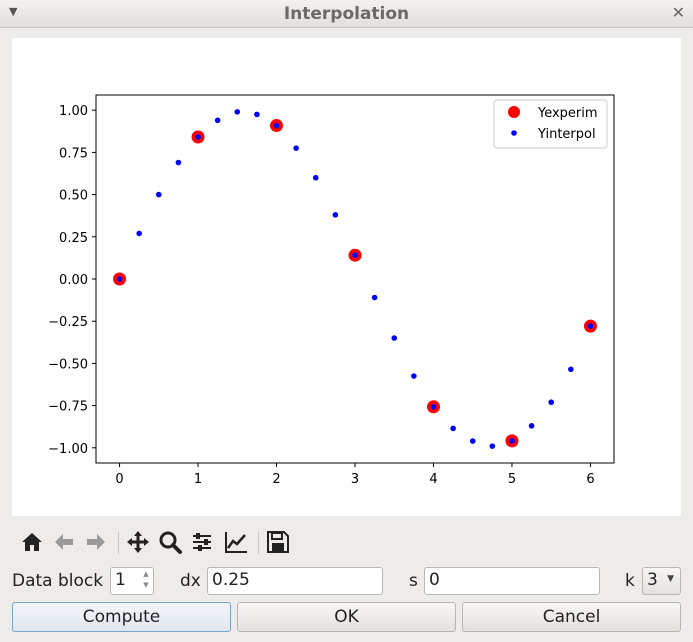 This screenshot has width=693, height=642. Describe the element at coordinates (630, 581) in the screenshot. I see `k-label: k` at that location.